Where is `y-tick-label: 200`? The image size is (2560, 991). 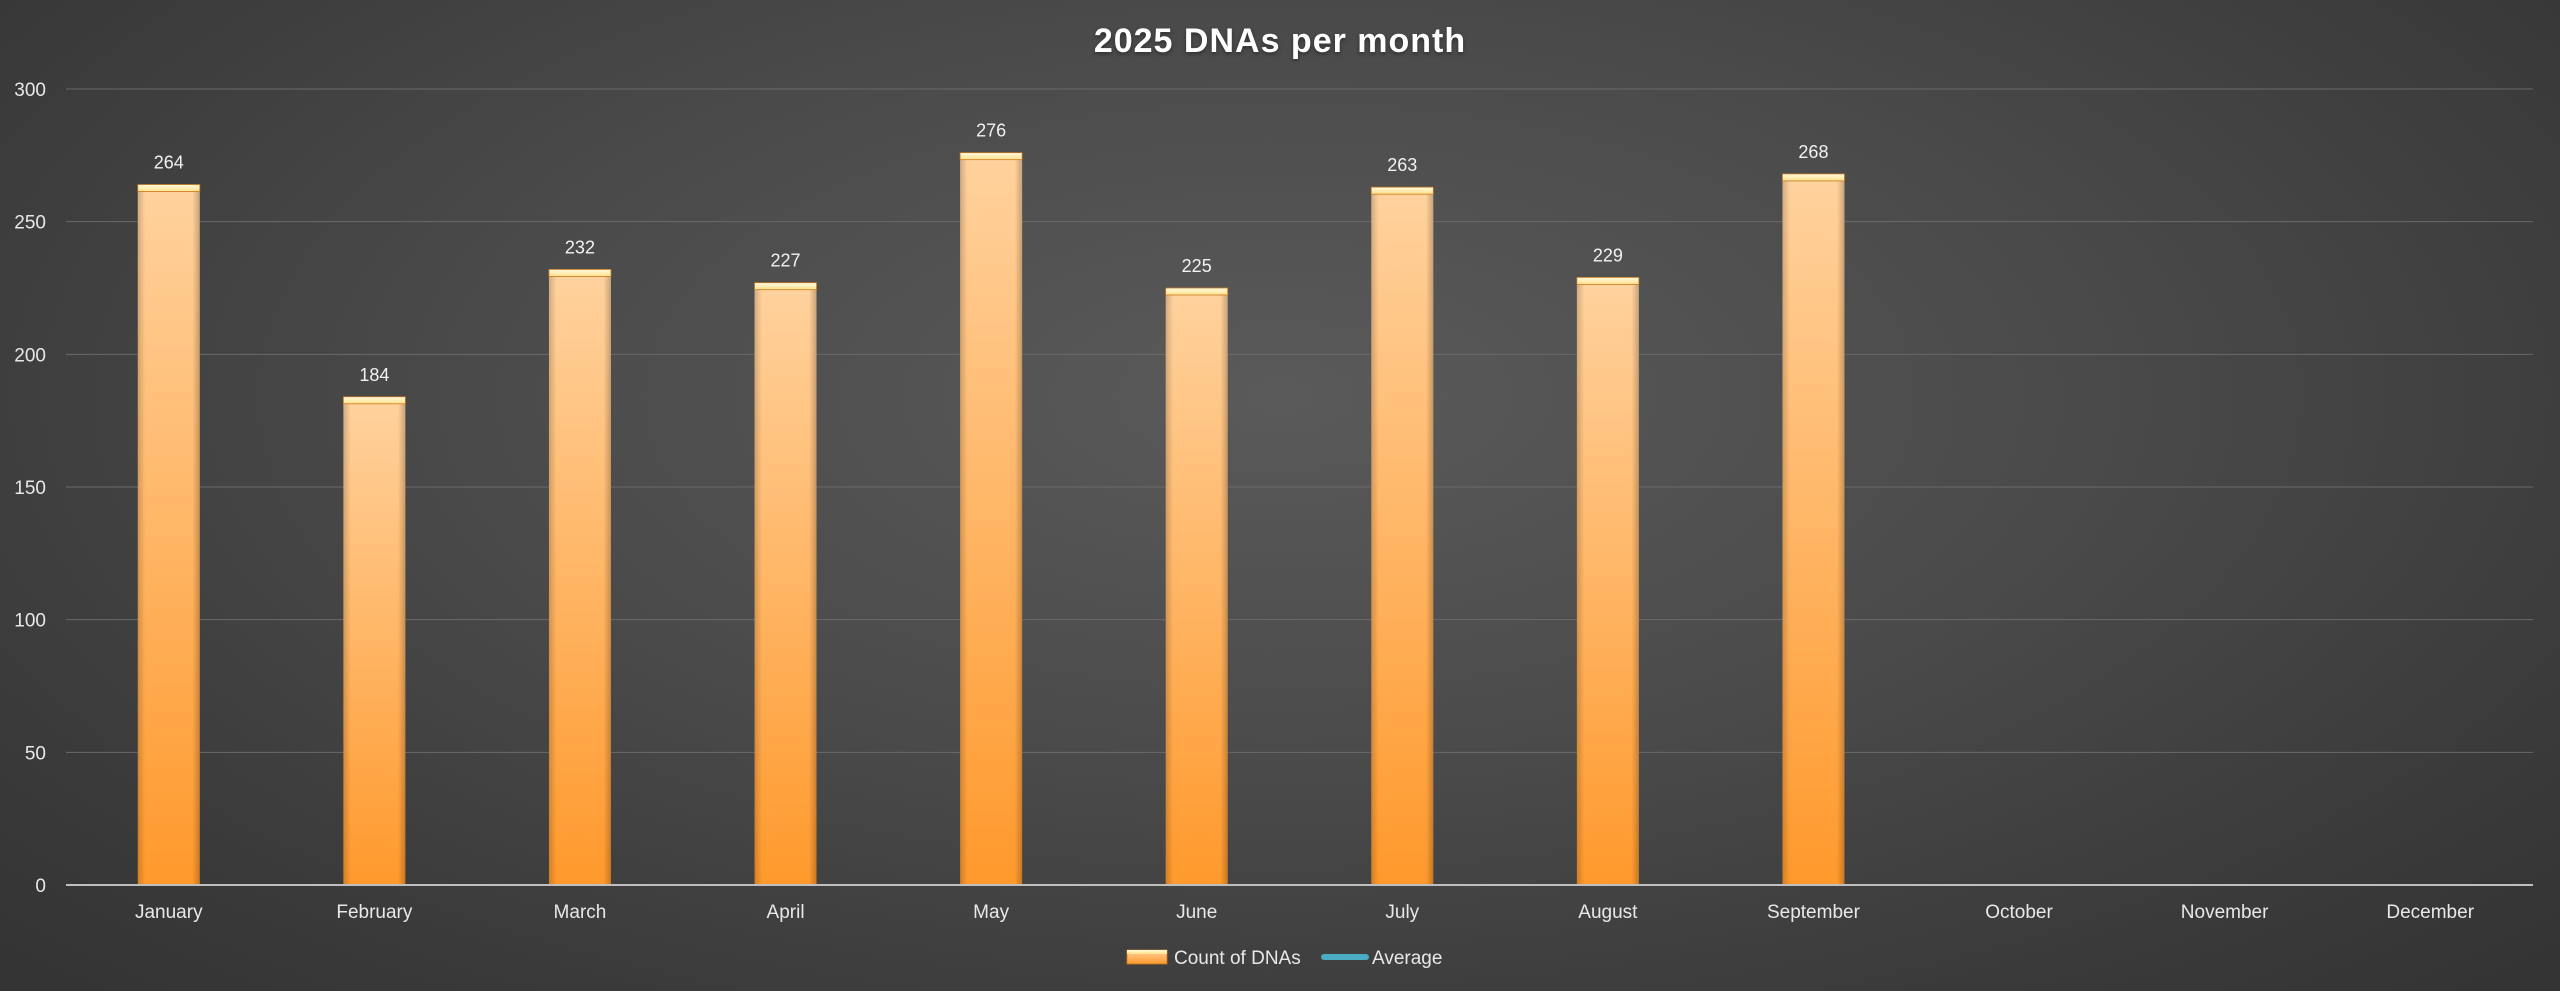
y-tick-label: 200 is located at coordinates (30, 355).